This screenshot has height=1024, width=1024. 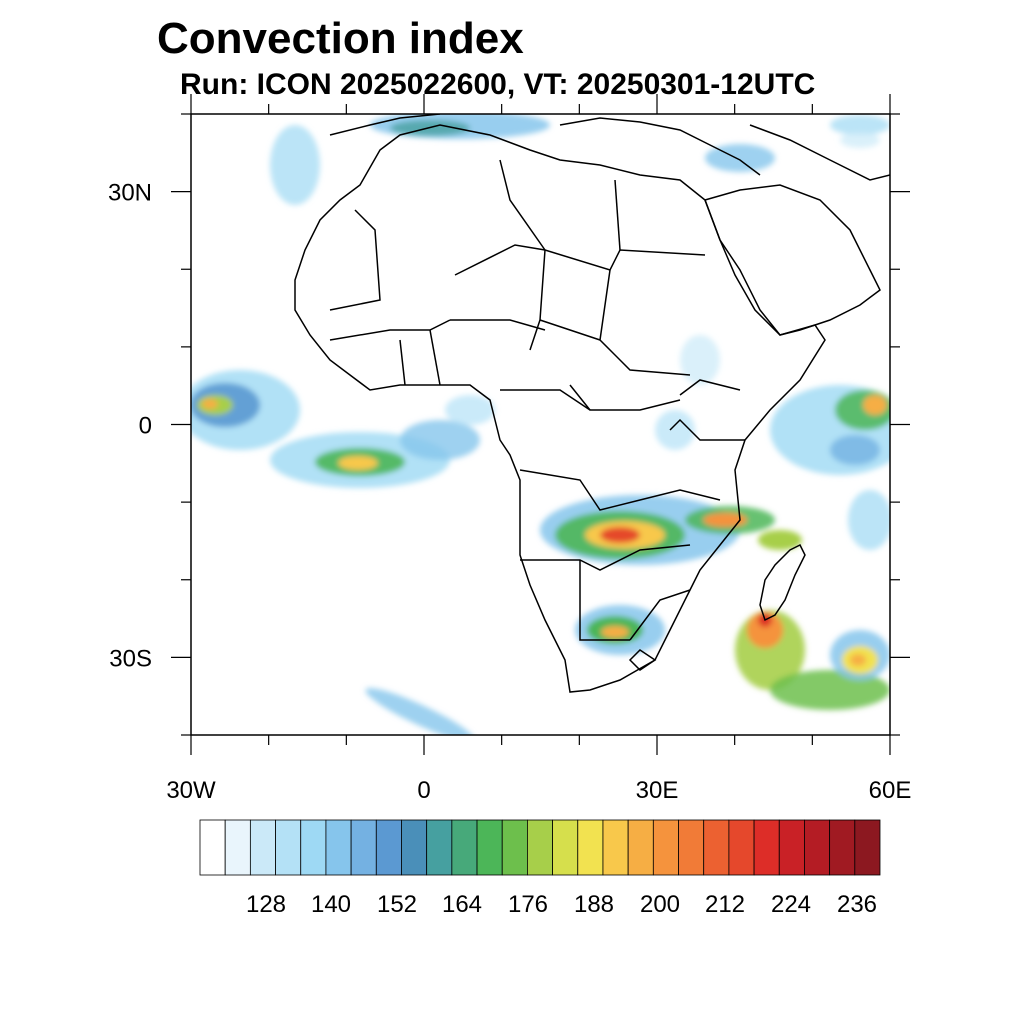 What do you see at coordinates (397, 904) in the screenshot?
I see `colorbar-label: 152` at bounding box center [397, 904].